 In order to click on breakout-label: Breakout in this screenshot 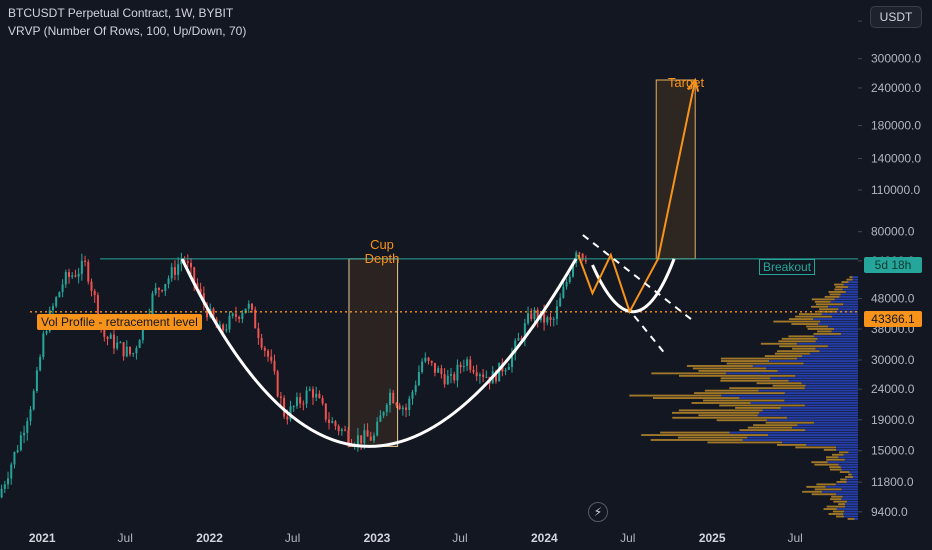, I will do `click(787, 267)`.